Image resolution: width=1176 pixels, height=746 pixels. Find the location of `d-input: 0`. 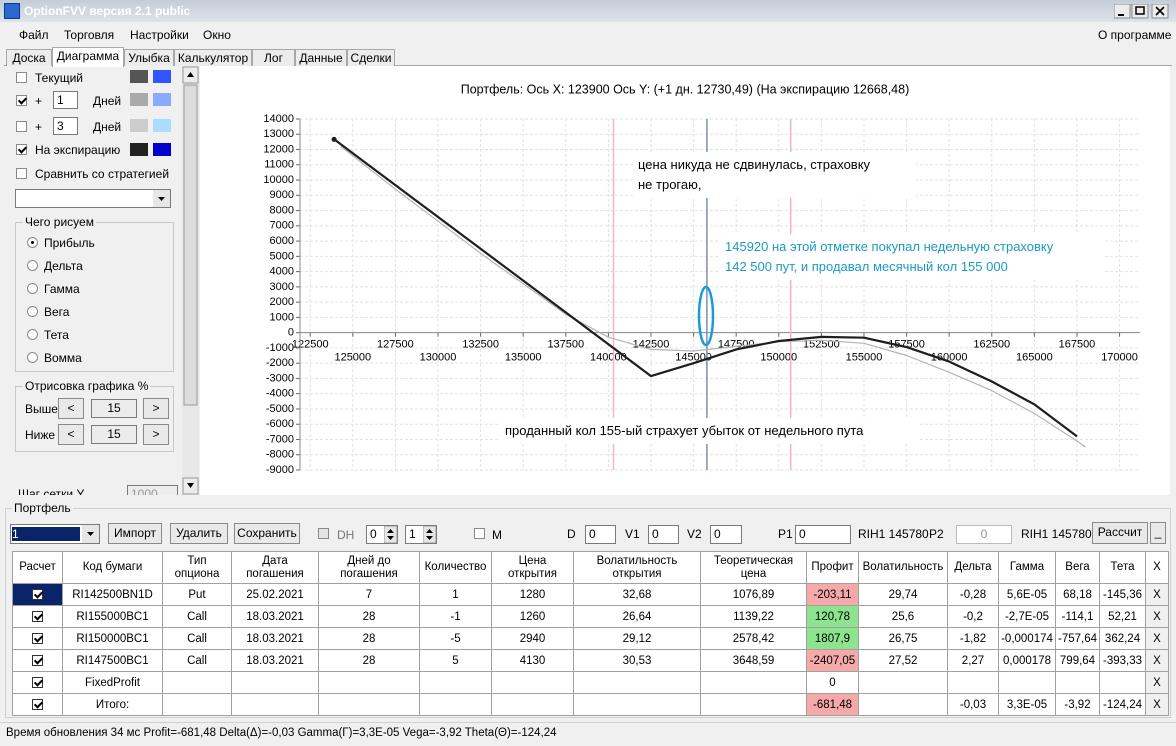

d-input: 0 is located at coordinates (600, 534).